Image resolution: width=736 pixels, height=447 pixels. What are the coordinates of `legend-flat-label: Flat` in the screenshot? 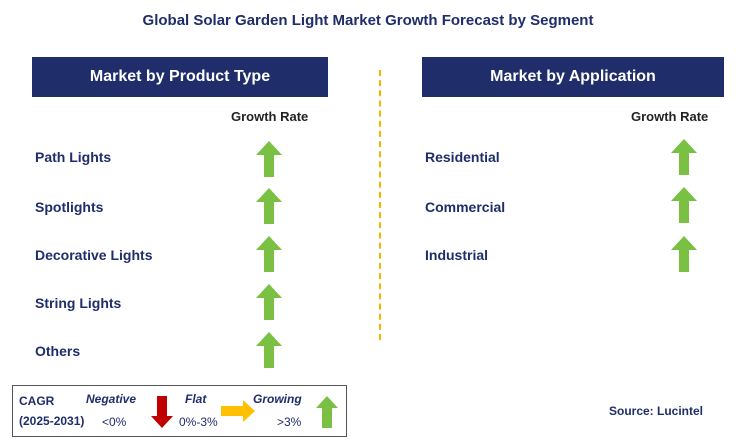 It's located at (196, 399).